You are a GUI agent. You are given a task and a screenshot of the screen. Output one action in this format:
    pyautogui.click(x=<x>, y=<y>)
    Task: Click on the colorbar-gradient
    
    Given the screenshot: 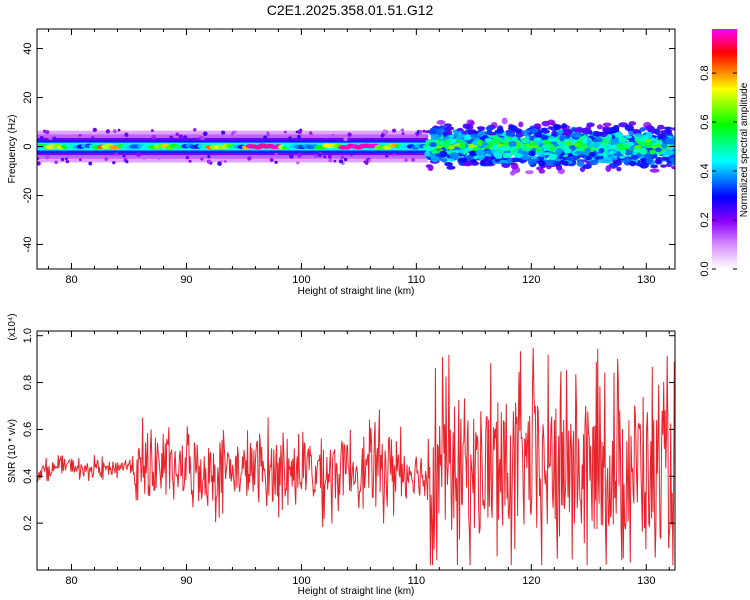 What is the action you would take?
    pyautogui.click(x=724, y=149)
    